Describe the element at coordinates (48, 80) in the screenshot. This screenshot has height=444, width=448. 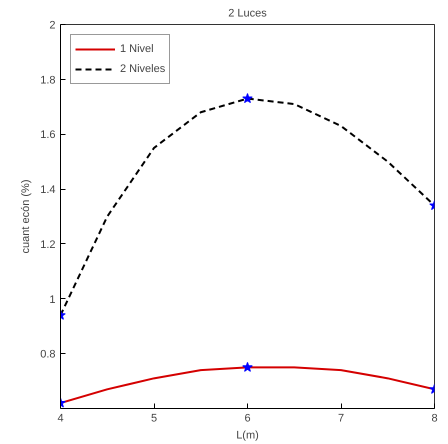
I see `y-tick-label: 1.8` at that location.